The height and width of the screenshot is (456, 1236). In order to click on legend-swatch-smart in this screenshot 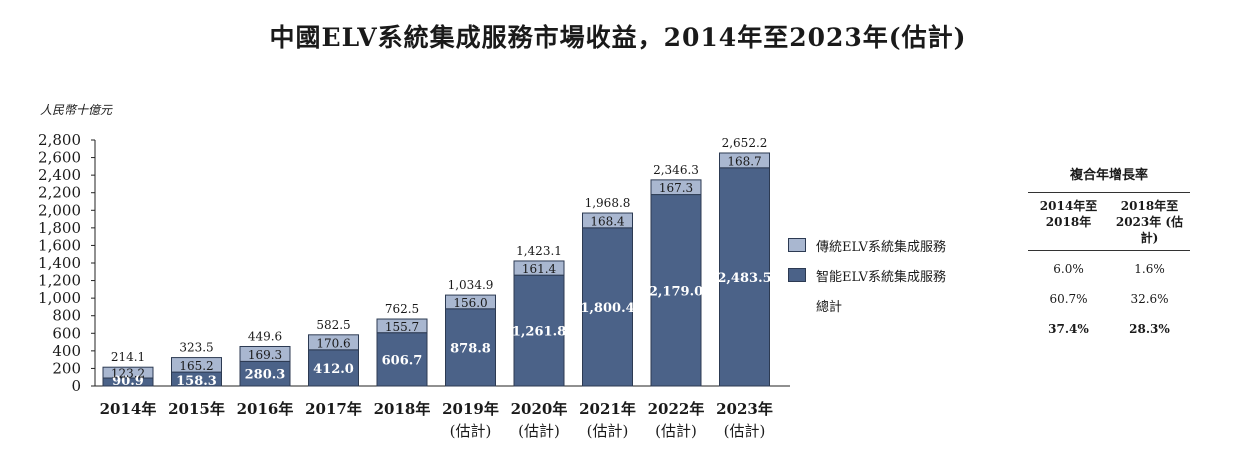, I will do `click(797, 275)`.